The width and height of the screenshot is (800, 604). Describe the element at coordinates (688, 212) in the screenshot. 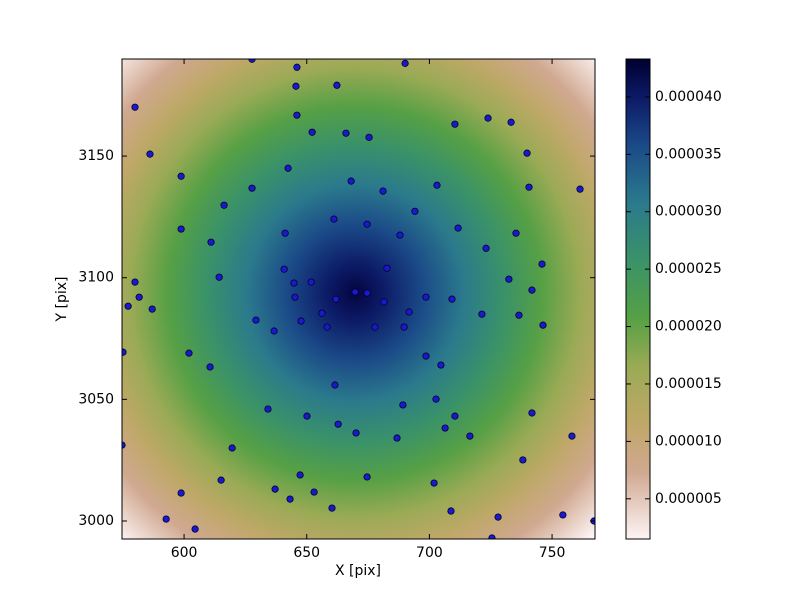

I see `colorbar-tick-label: 0.000030` at that location.